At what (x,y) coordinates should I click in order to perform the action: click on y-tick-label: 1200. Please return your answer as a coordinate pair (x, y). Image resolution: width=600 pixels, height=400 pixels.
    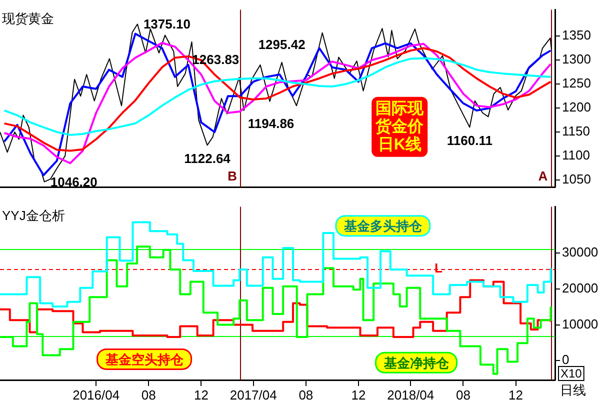
    Looking at the image, I should click on (576, 107).